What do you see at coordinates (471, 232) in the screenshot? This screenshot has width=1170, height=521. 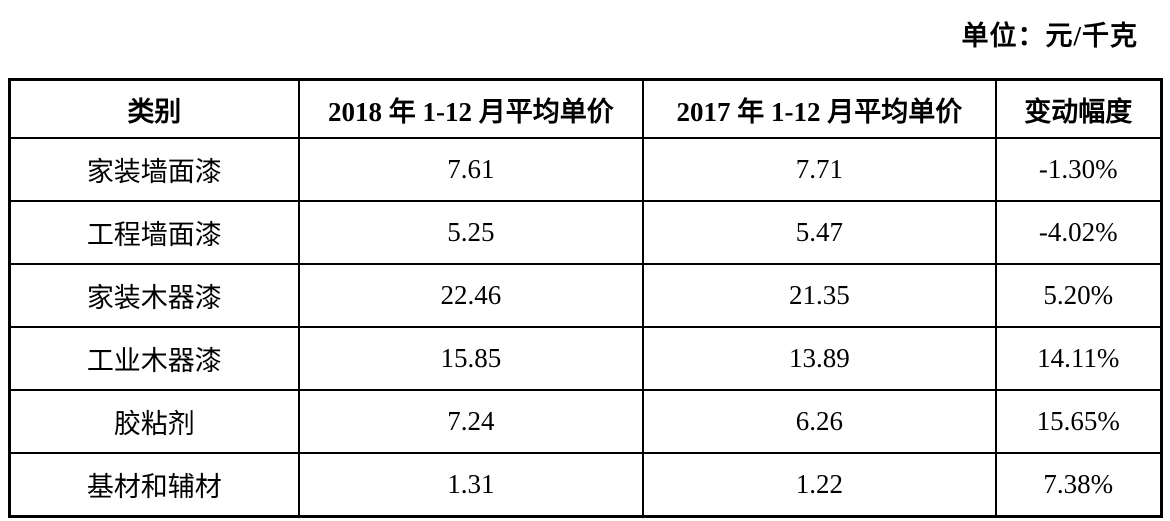 I see `cell-2018-price: 5.25` at bounding box center [471, 232].